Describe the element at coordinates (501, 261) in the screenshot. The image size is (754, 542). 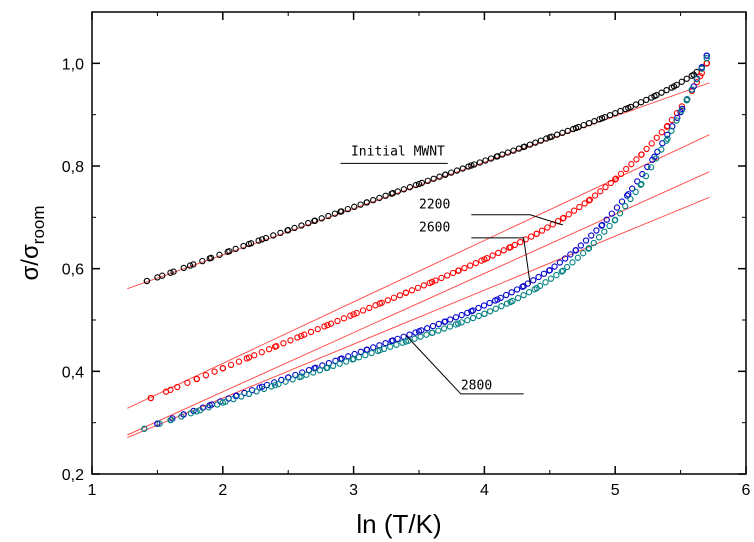
I see `annotation-leader` at that location.